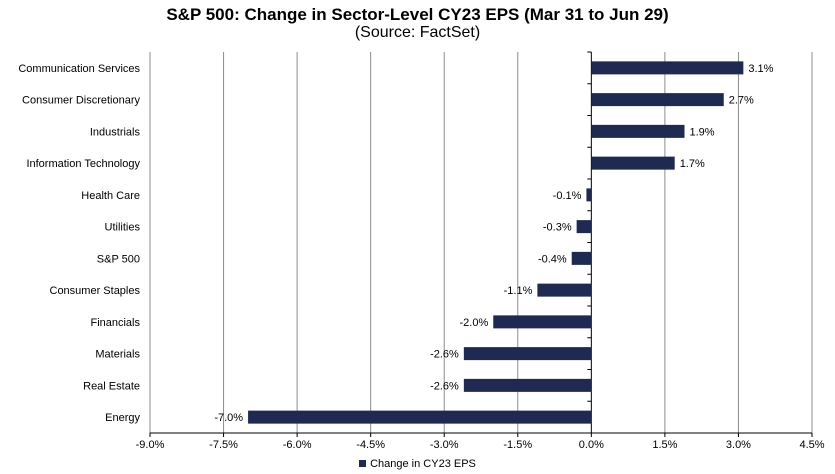 This screenshot has width=835, height=474. Describe the element at coordinates (552, 259) in the screenshot. I see `data-label: -0.4%` at that location.